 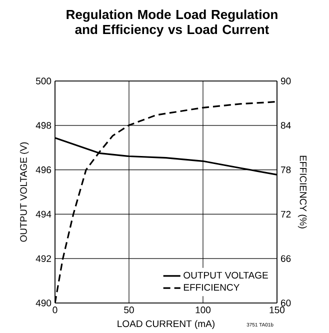 What do you see at coordinates (302, 192) in the screenshot?
I see `y2-axis-title: EFFICIENCY (%)` at bounding box center [302, 192].